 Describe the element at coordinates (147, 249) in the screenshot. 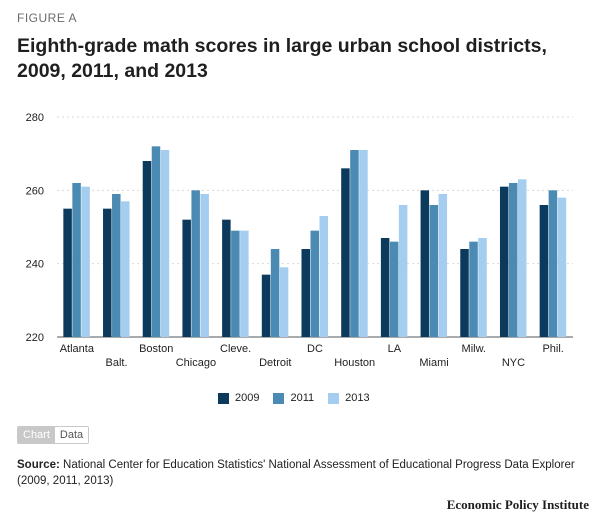

I see `bar-boston-2009` at that location.